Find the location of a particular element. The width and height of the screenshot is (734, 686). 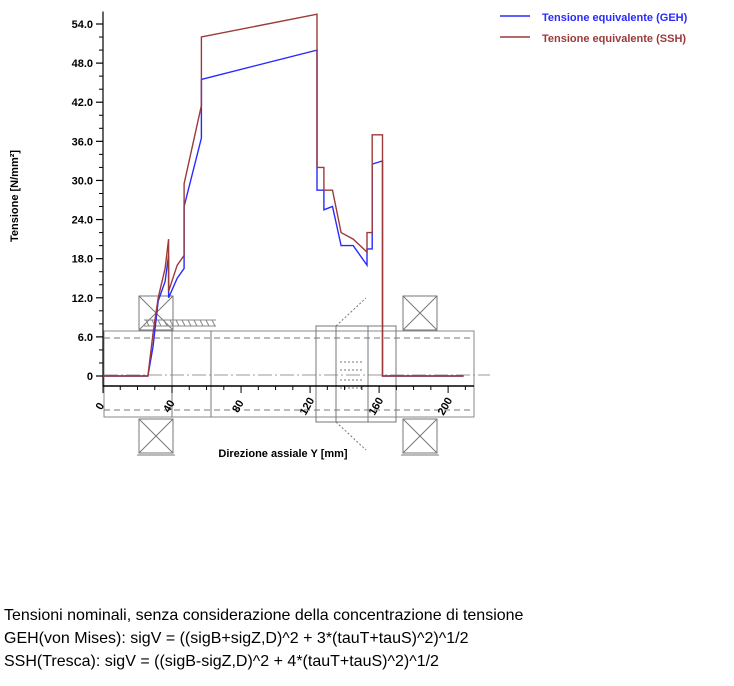

gear-dotted is located at coordinates (351, 374).